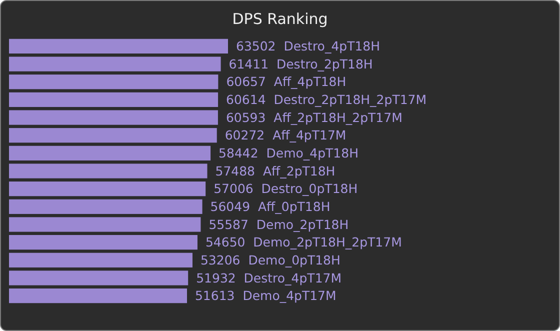  What do you see at coordinates (286, 188) in the screenshot?
I see `data-label: 57006 Destro_0pT18H` at bounding box center [286, 188].